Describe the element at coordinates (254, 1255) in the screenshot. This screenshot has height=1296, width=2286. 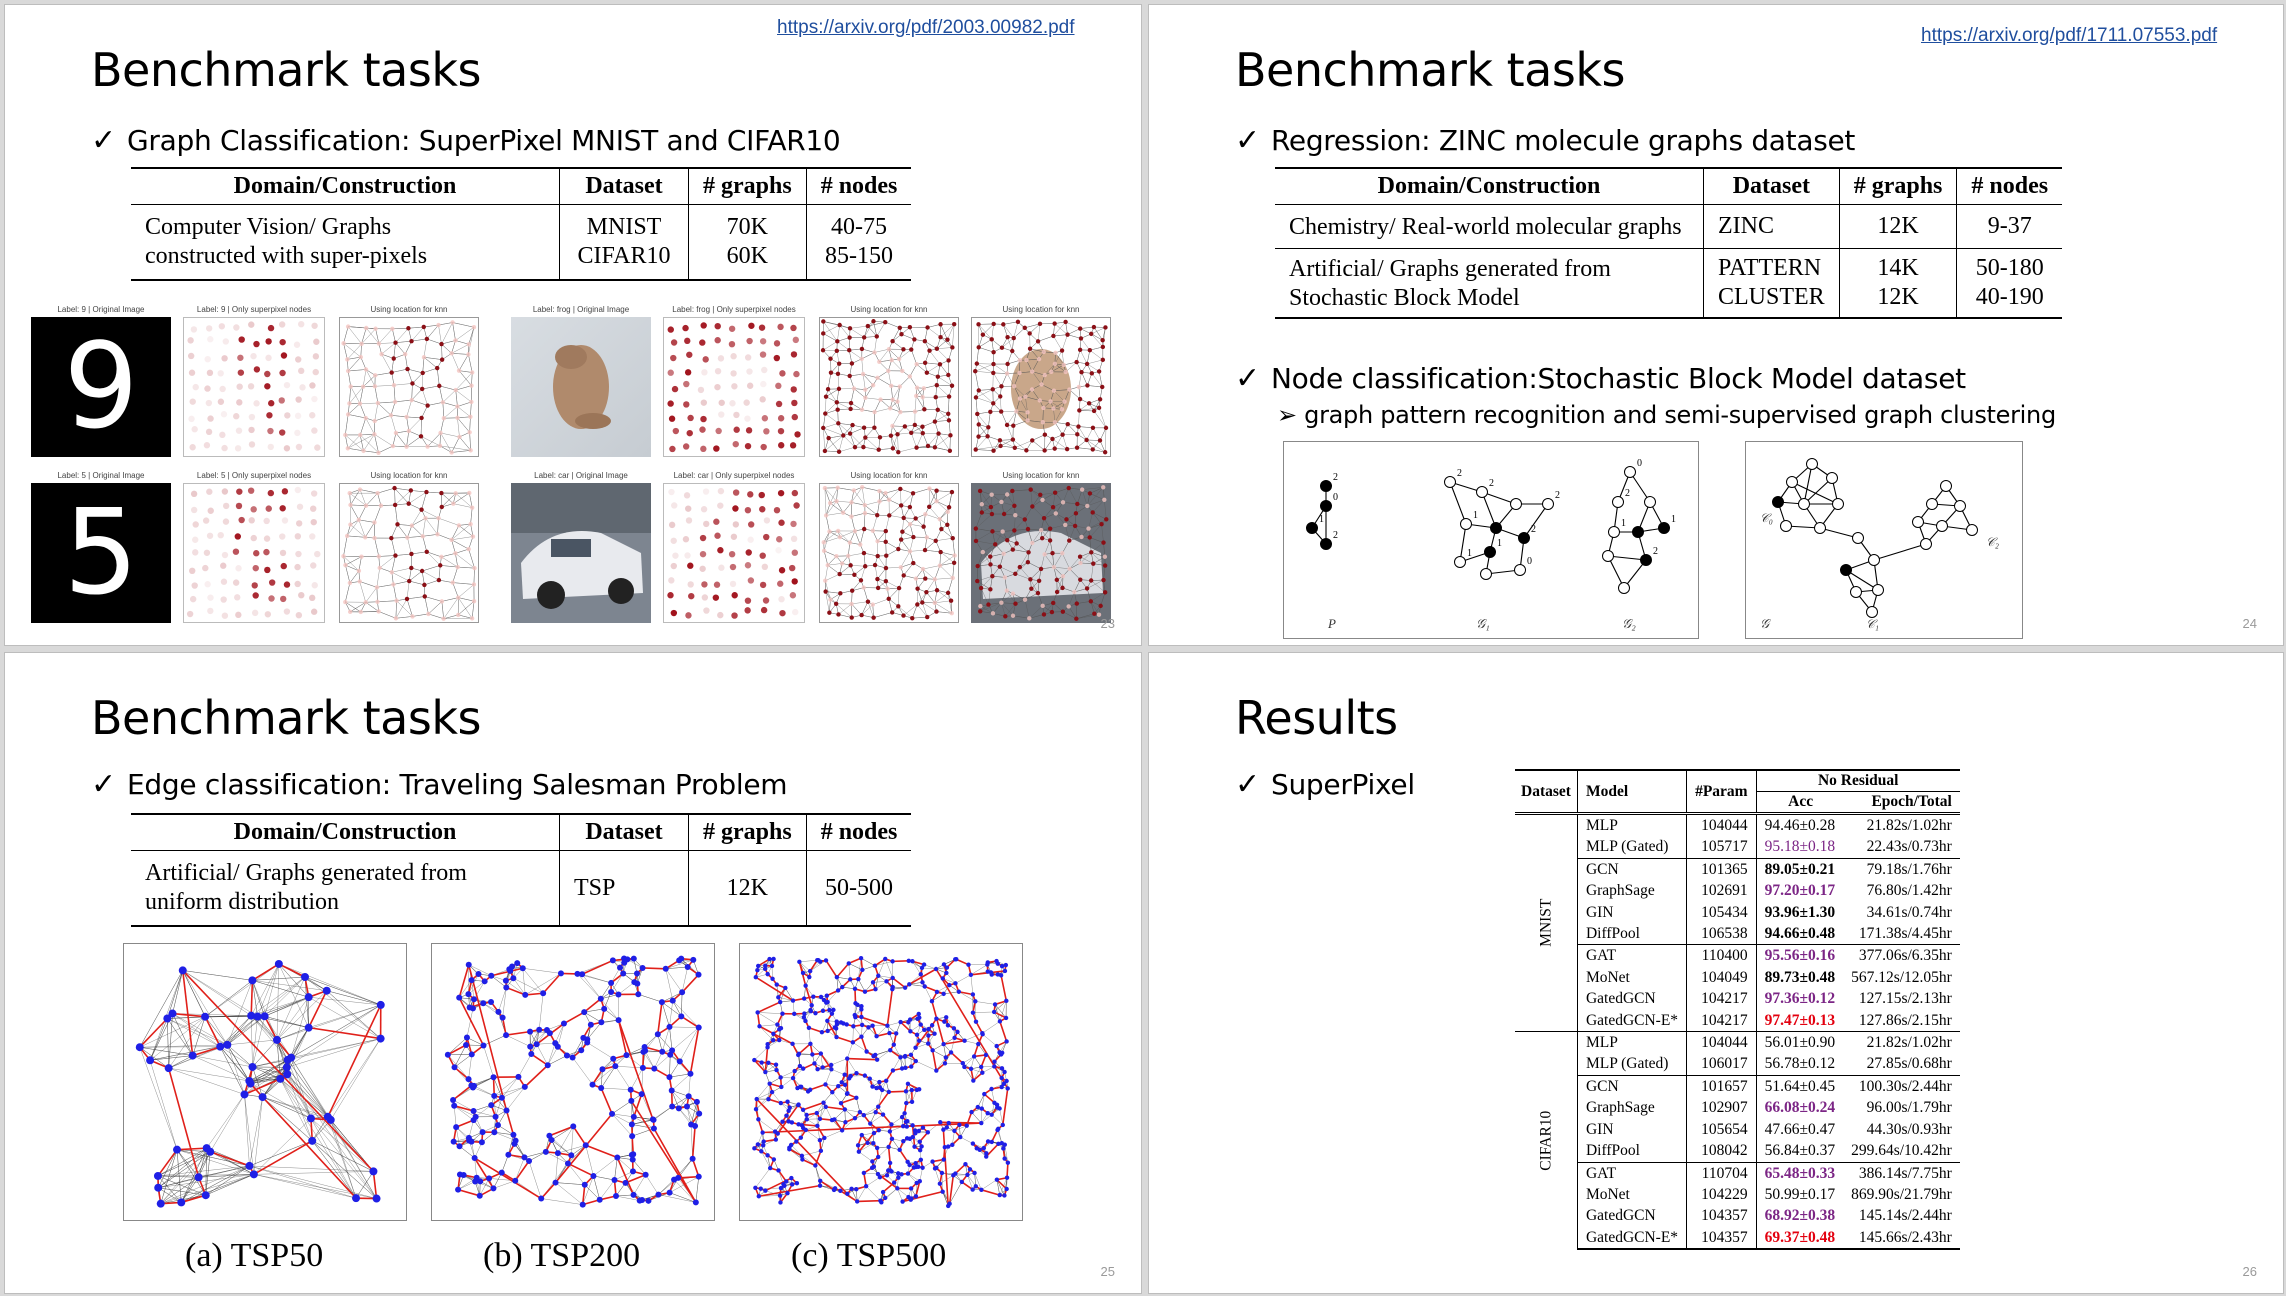
I see `figure-caption: (a) TSP50` at that location.